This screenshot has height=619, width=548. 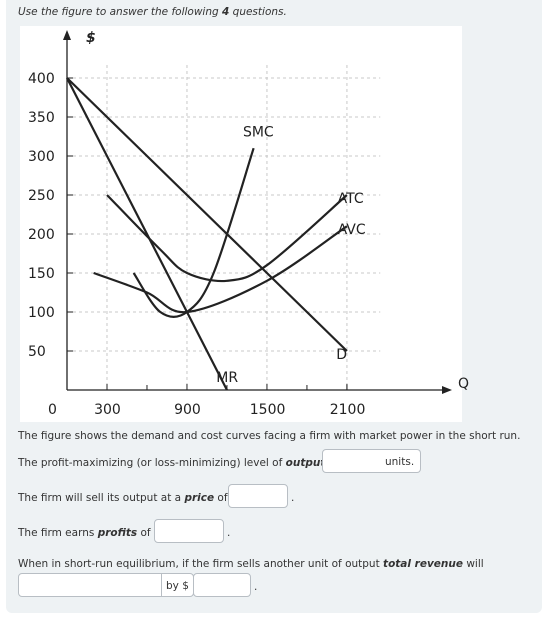 I want to click on instruction-suffix: questions., so click(x=259, y=12).